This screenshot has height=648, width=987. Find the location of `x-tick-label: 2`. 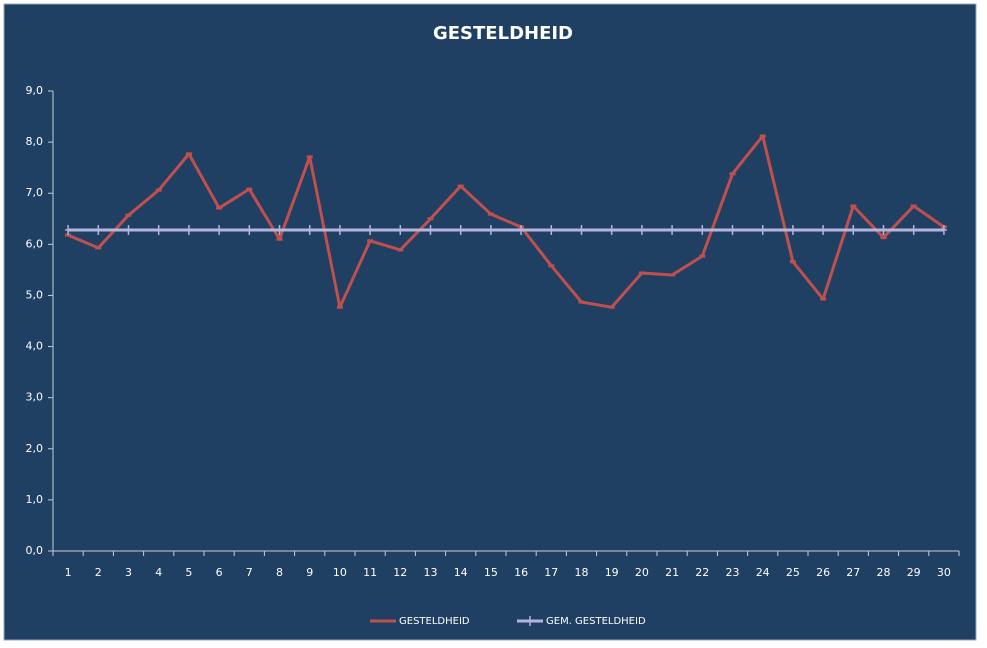

x-tick-label: 2 is located at coordinates (98, 572).